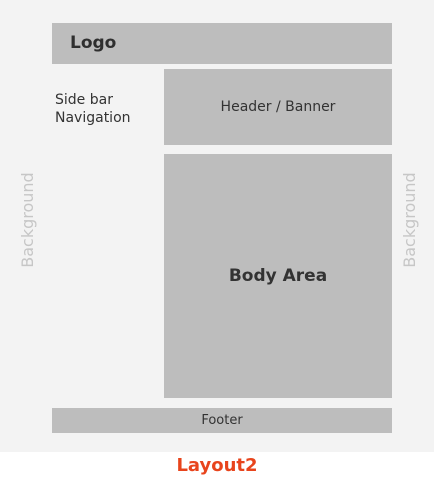 This screenshot has height=488, width=434. Describe the element at coordinates (409, 220) in the screenshot. I see `background-label-right: Background` at that location.